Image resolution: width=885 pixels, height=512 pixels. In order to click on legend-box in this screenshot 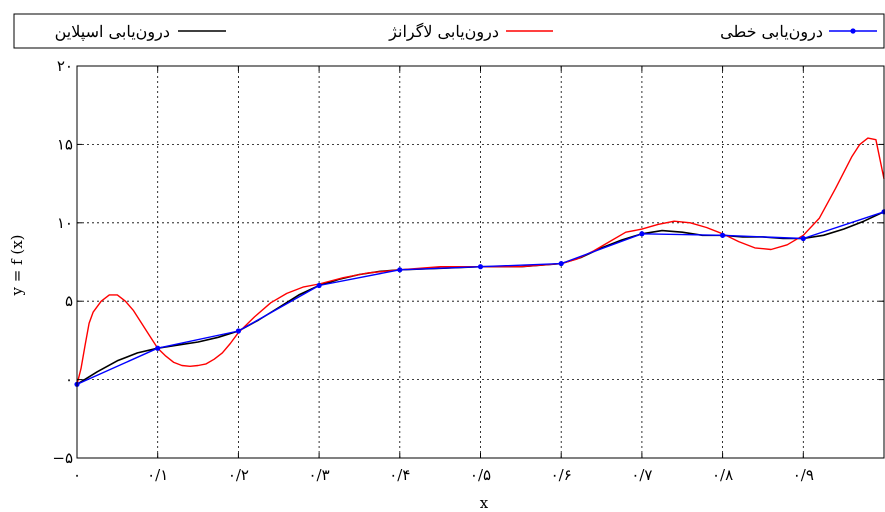, I will do `click(449, 31)`.